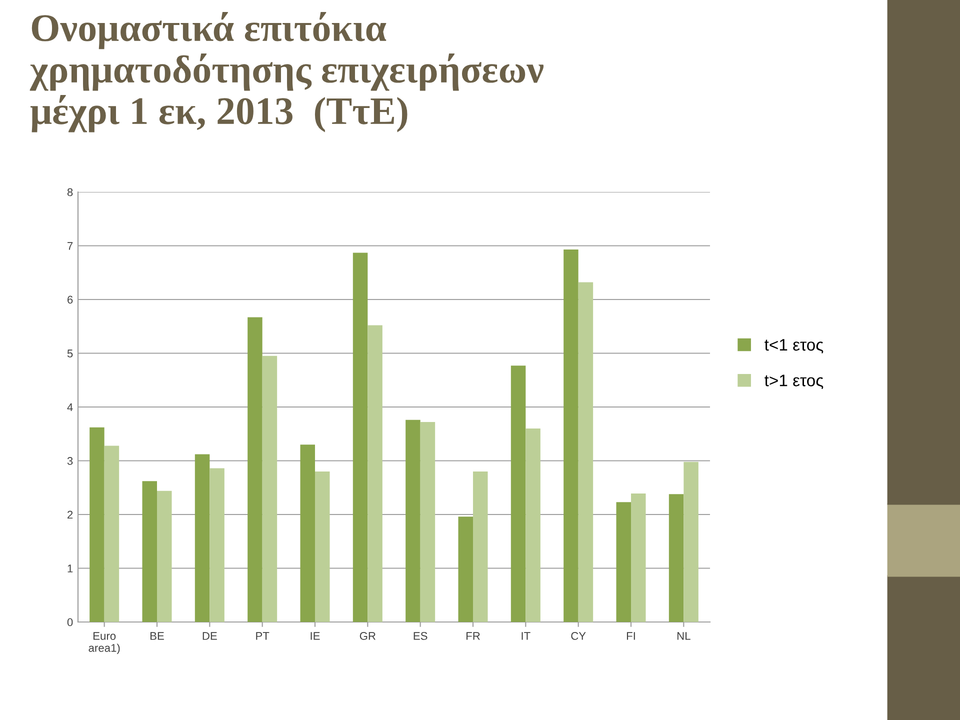  What do you see at coordinates (70, 246) in the screenshot?
I see `y-tick-label: 7` at bounding box center [70, 246].